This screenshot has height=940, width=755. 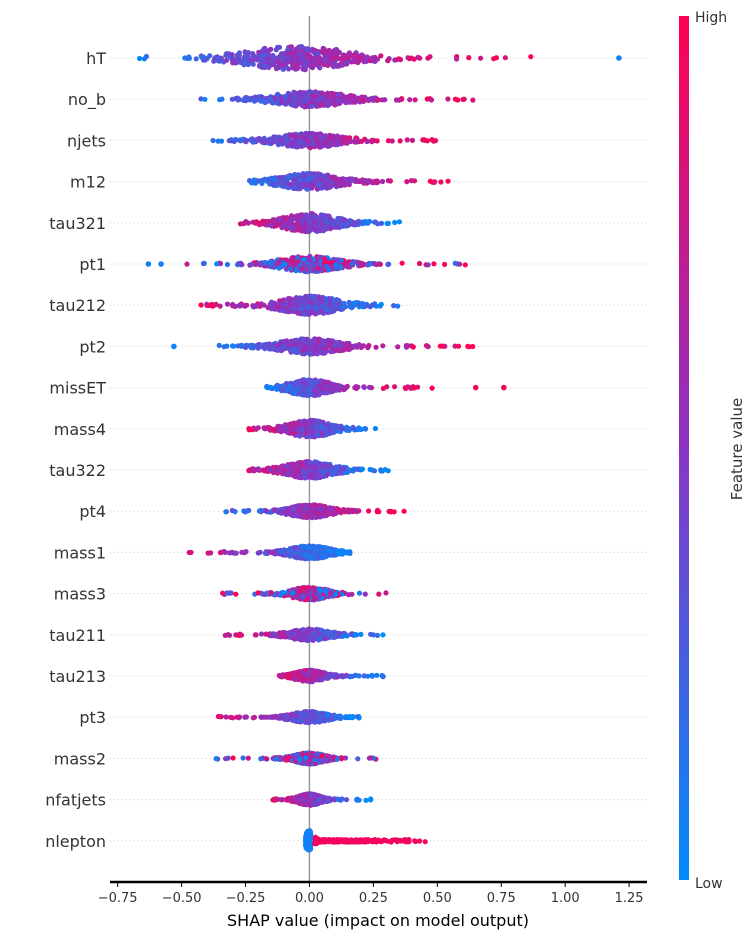 What do you see at coordinates (349, 181) in the screenshot?
I see `feature-row-m12` at bounding box center [349, 181].